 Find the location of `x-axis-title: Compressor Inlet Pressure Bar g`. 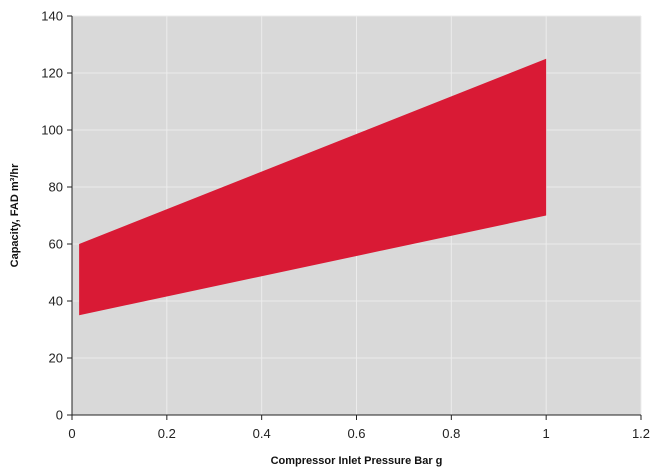

x-axis-title: Compressor Inlet Pressure Bar g is located at coordinates (357, 461).